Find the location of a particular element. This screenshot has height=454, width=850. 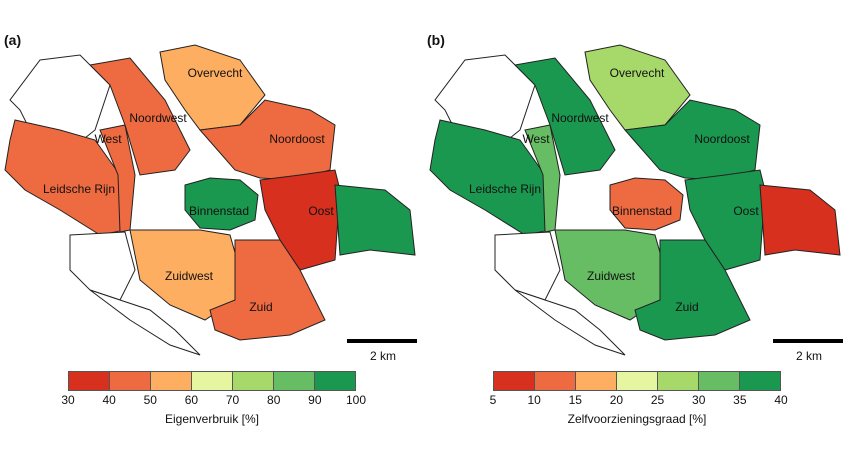

legend-tick-label: 90 is located at coordinates (315, 400).